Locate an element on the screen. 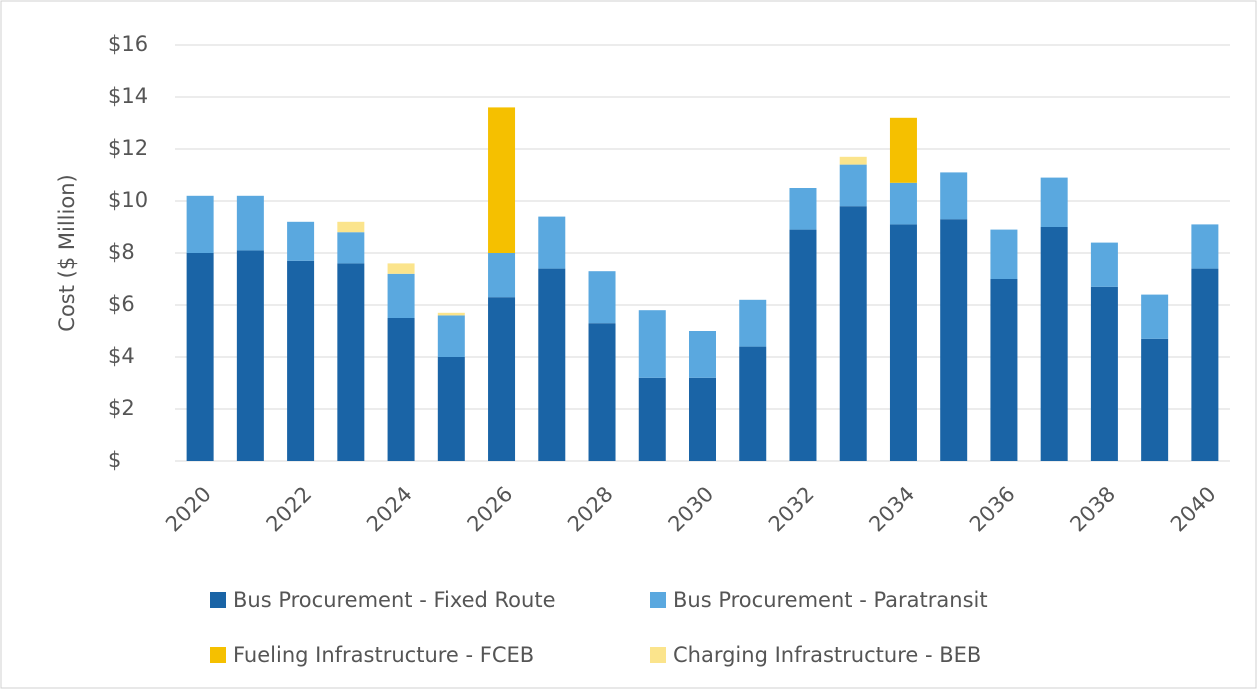 This screenshot has height=689, width=1257. y-tick-label: $12 is located at coordinates (128, 148).